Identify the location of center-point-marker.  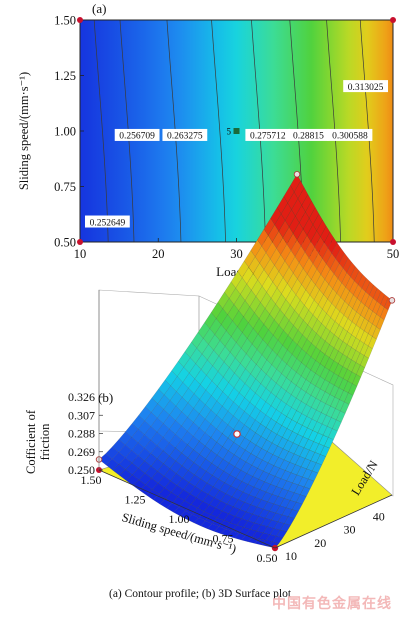
(237, 434).